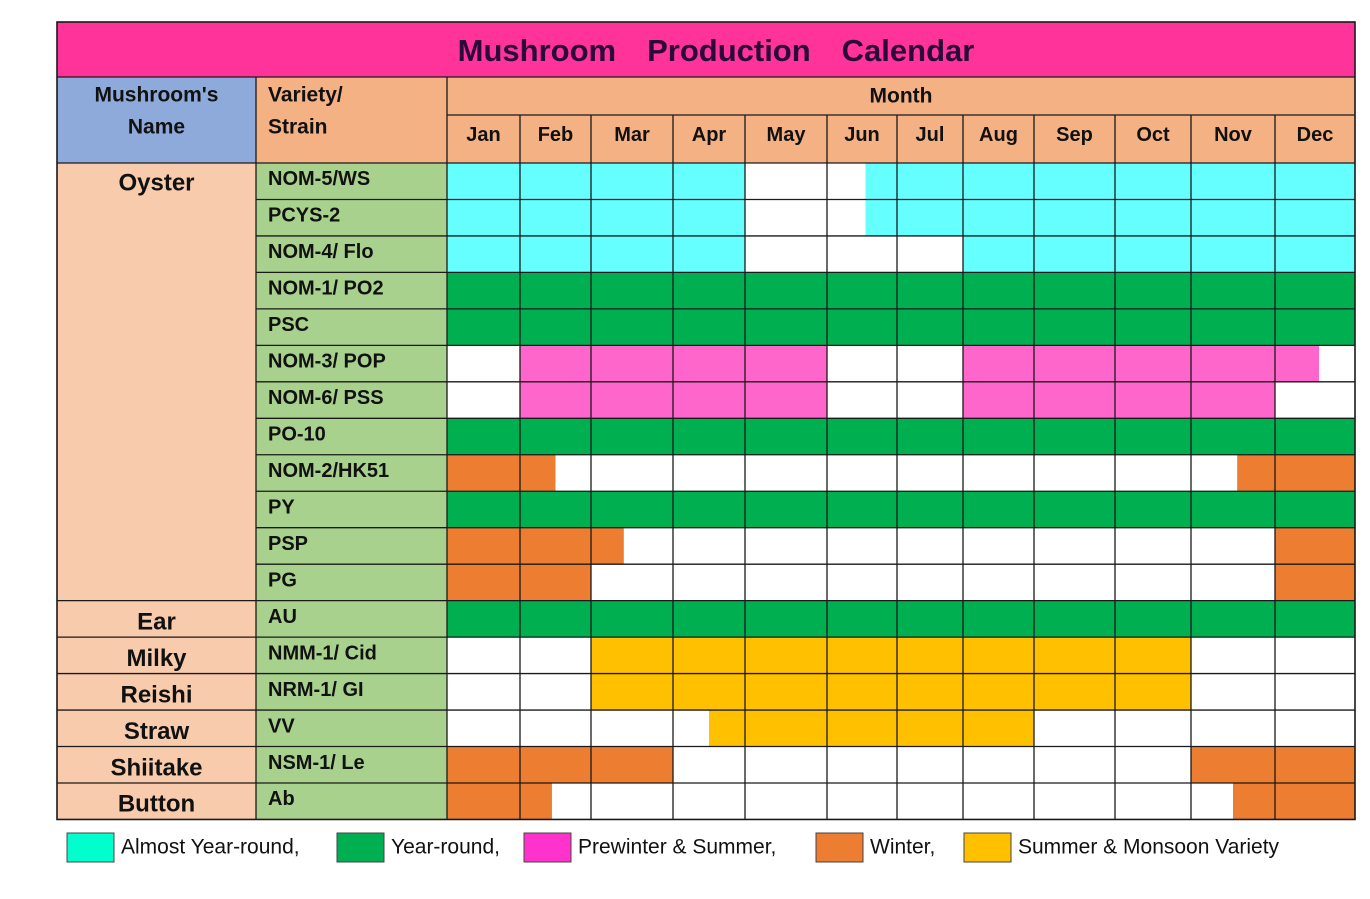 The height and width of the screenshot is (899, 1370). I want to click on calendar-cell-nom-2-hk51-jan, so click(483, 473).